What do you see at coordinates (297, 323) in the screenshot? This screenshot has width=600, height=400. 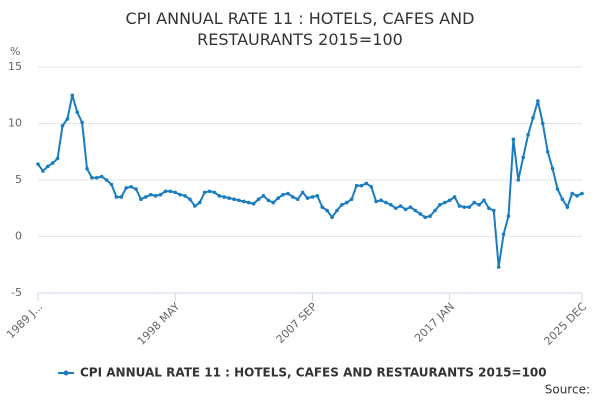 I see `x-tick-label: 2007 SEP` at bounding box center [297, 323].